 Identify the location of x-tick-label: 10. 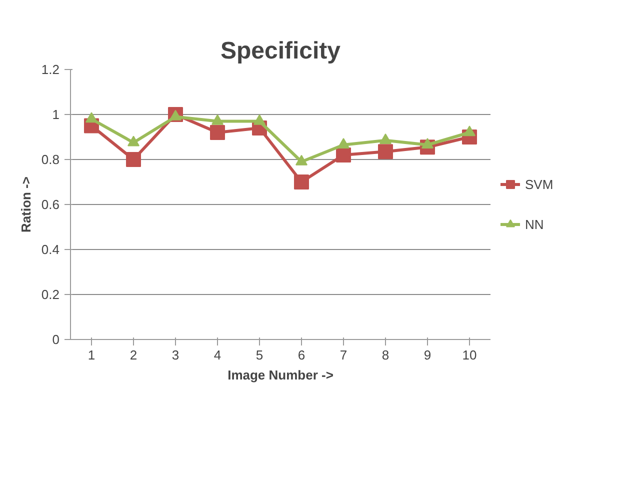
(469, 355).